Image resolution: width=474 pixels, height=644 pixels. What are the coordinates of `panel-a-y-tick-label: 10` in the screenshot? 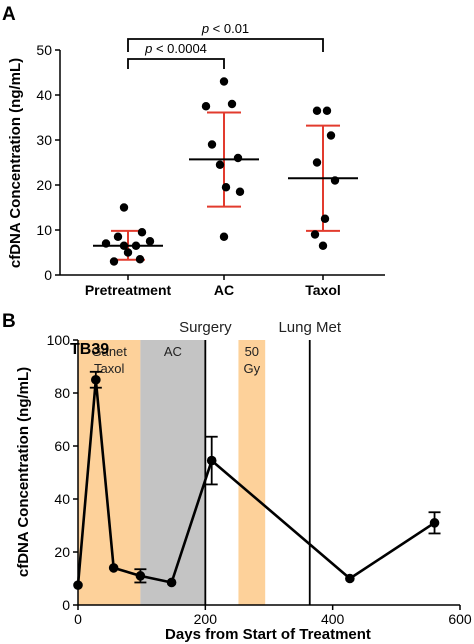 It's located at (44, 230).